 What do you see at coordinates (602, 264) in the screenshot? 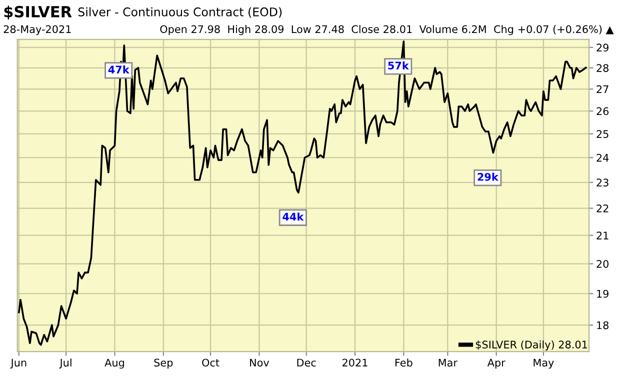
I see `y-tick-label: 20` at bounding box center [602, 264].